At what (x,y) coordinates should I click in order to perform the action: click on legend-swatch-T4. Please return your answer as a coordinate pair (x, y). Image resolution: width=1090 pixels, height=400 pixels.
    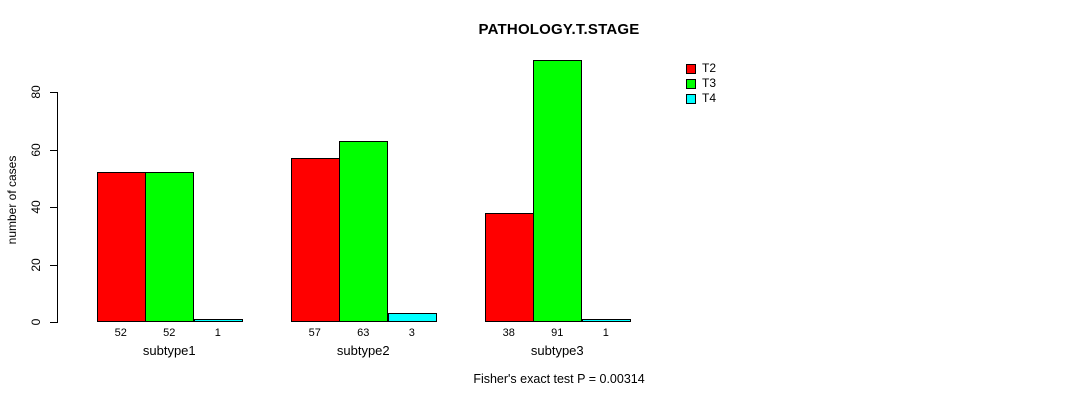
    Looking at the image, I should click on (691, 98).